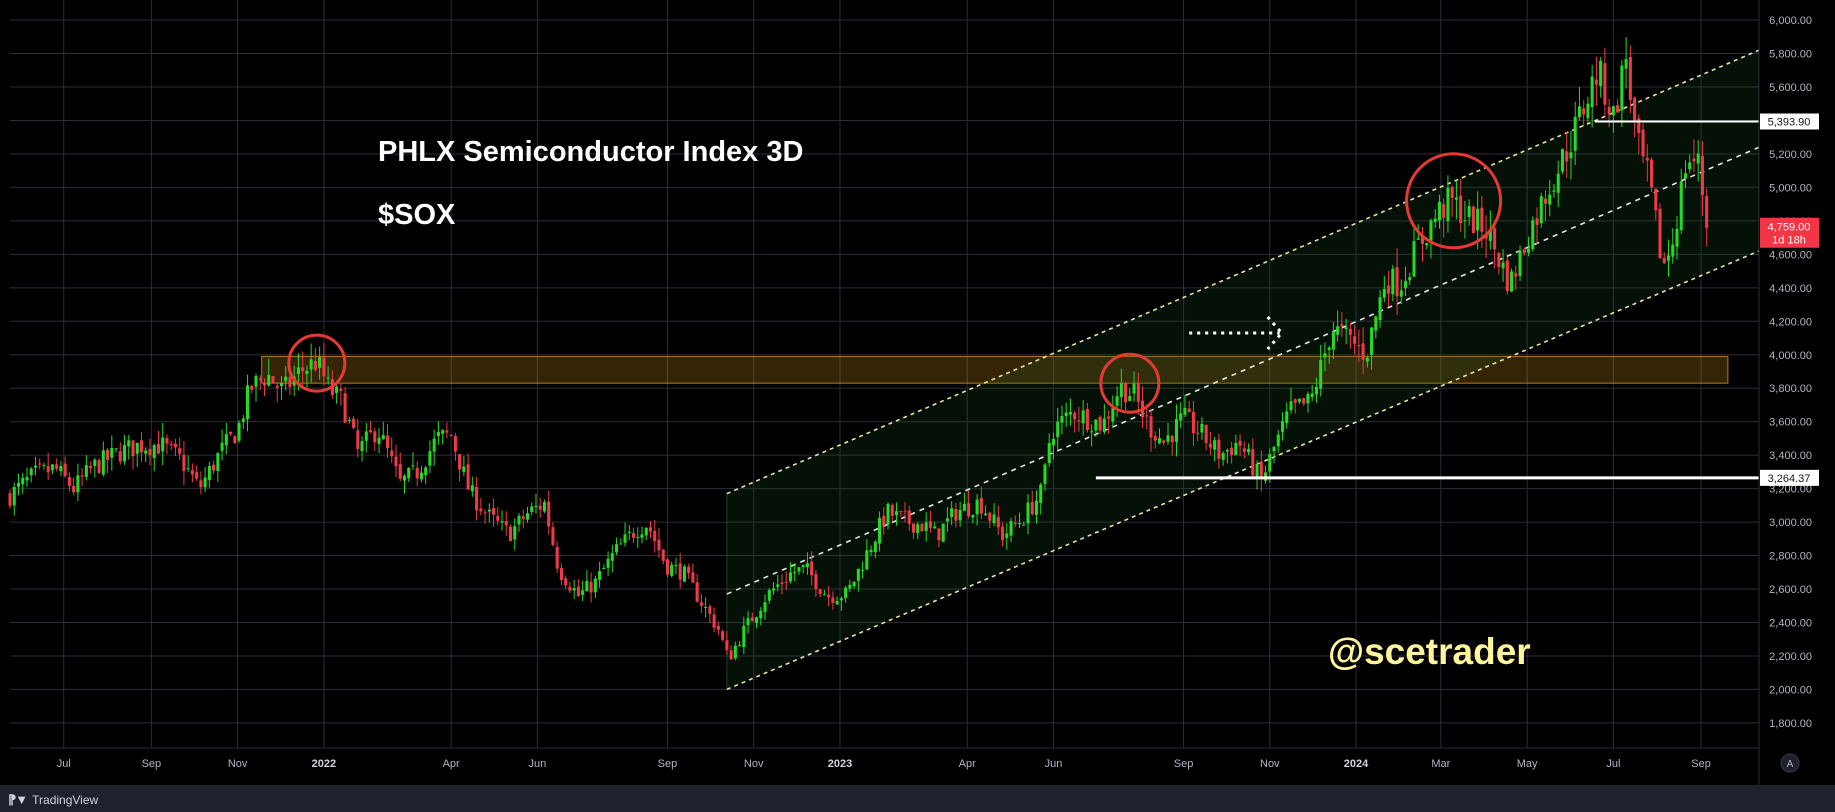 The image size is (1835, 812). What do you see at coordinates (324, 764) in the screenshot?
I see `time-tick-label: 2022` at bounding box center [324, 764].